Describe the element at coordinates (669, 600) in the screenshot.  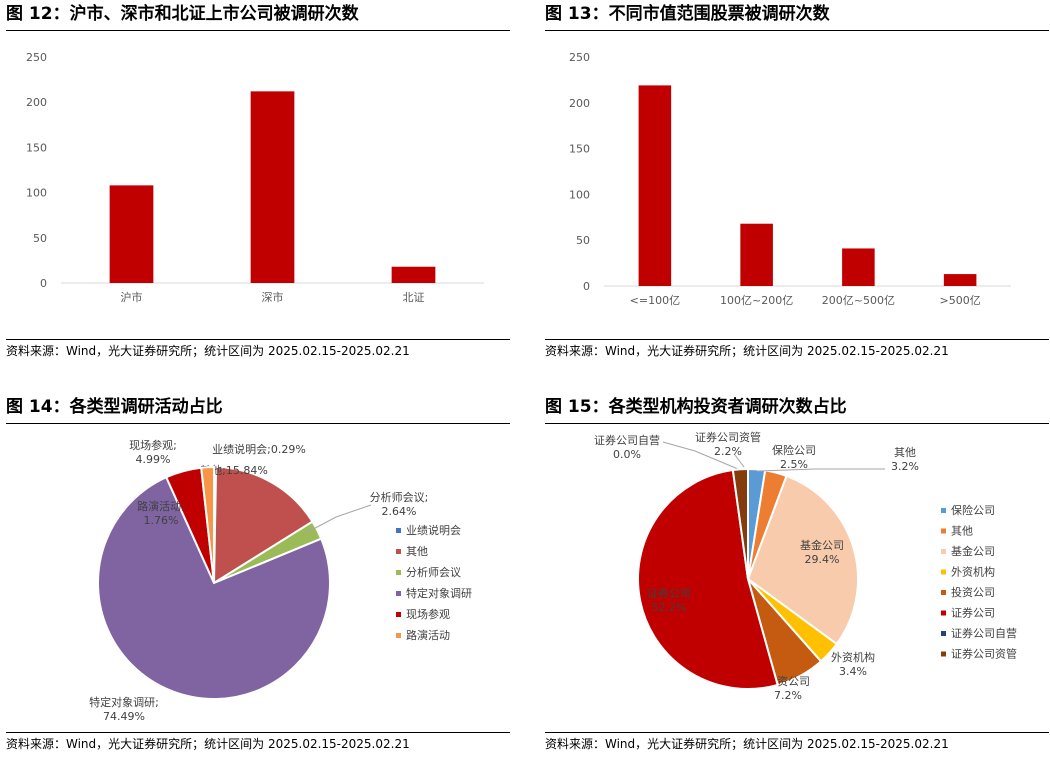
I see `data-label: 证券公司 52.2%` at that location.